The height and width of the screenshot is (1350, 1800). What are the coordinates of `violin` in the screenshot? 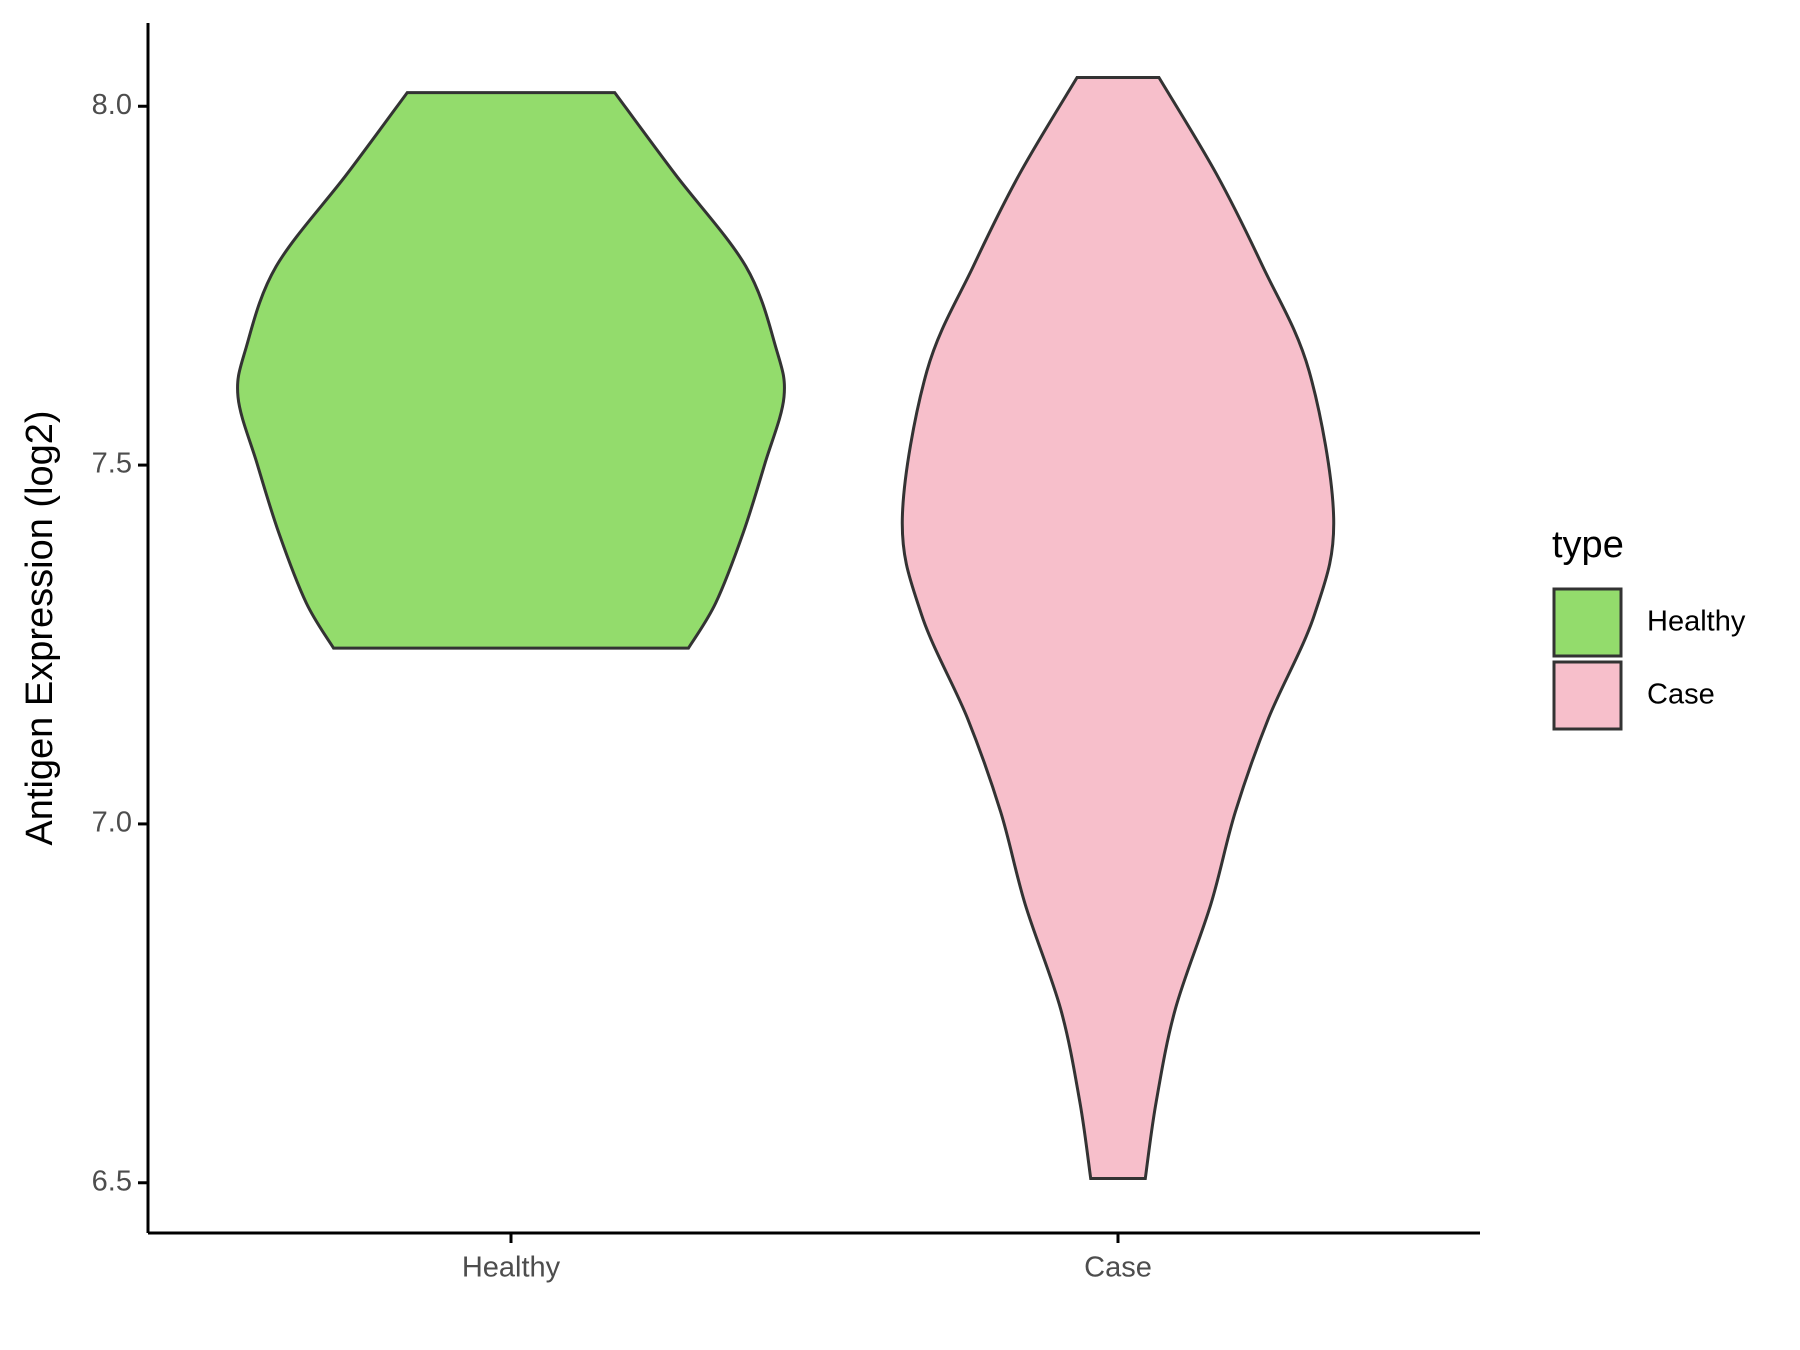 It's located at (511, 370).